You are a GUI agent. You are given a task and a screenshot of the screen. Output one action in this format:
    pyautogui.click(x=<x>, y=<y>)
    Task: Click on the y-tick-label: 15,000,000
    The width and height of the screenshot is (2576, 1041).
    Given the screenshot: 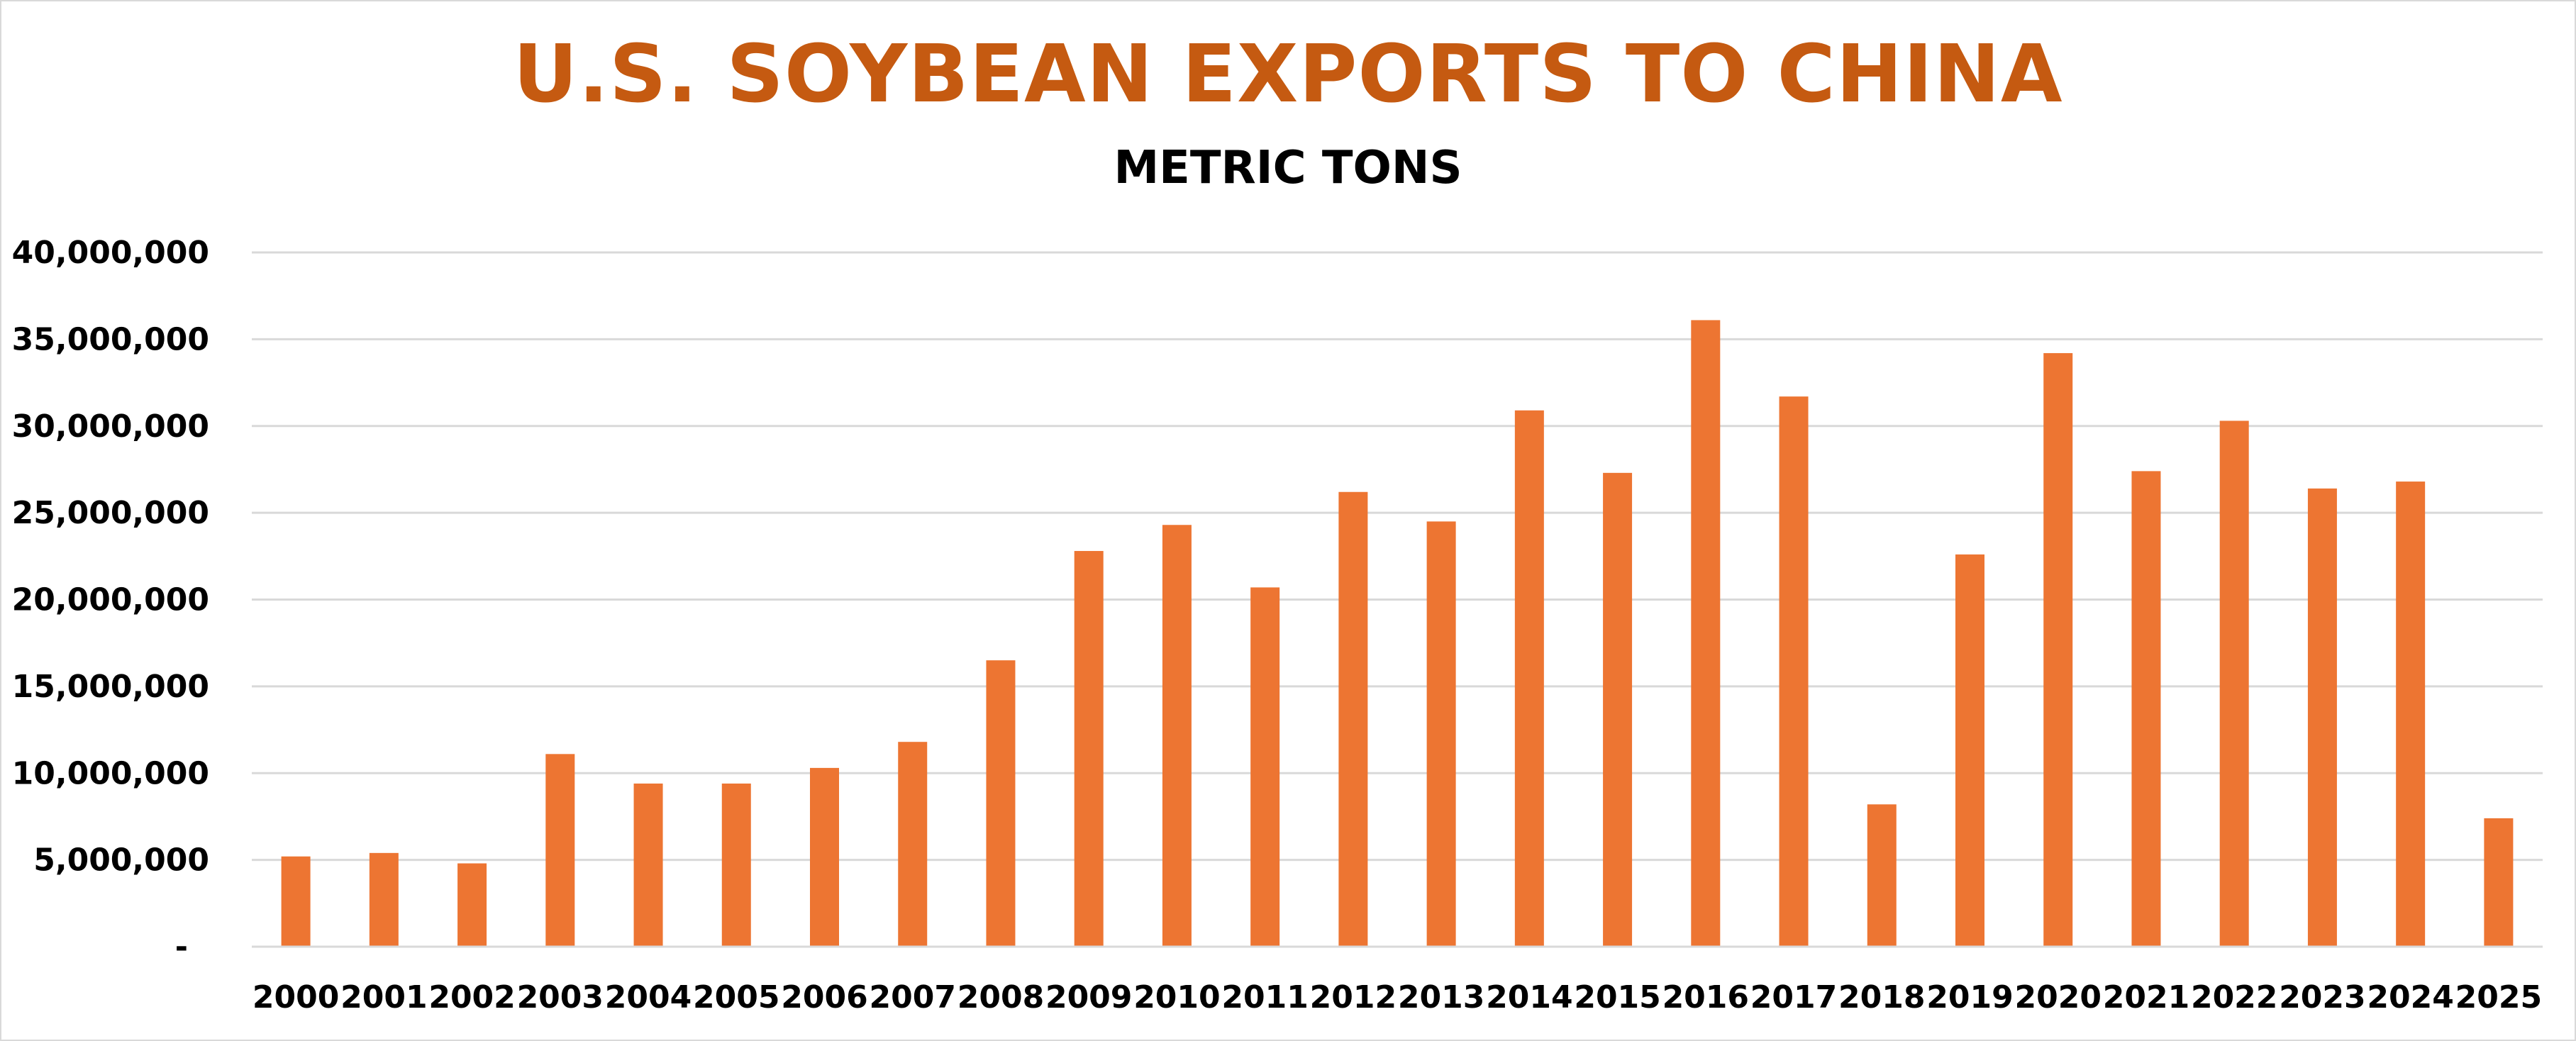 What is the action you would take?
    pyautogui.click(x=111, y=687)
    